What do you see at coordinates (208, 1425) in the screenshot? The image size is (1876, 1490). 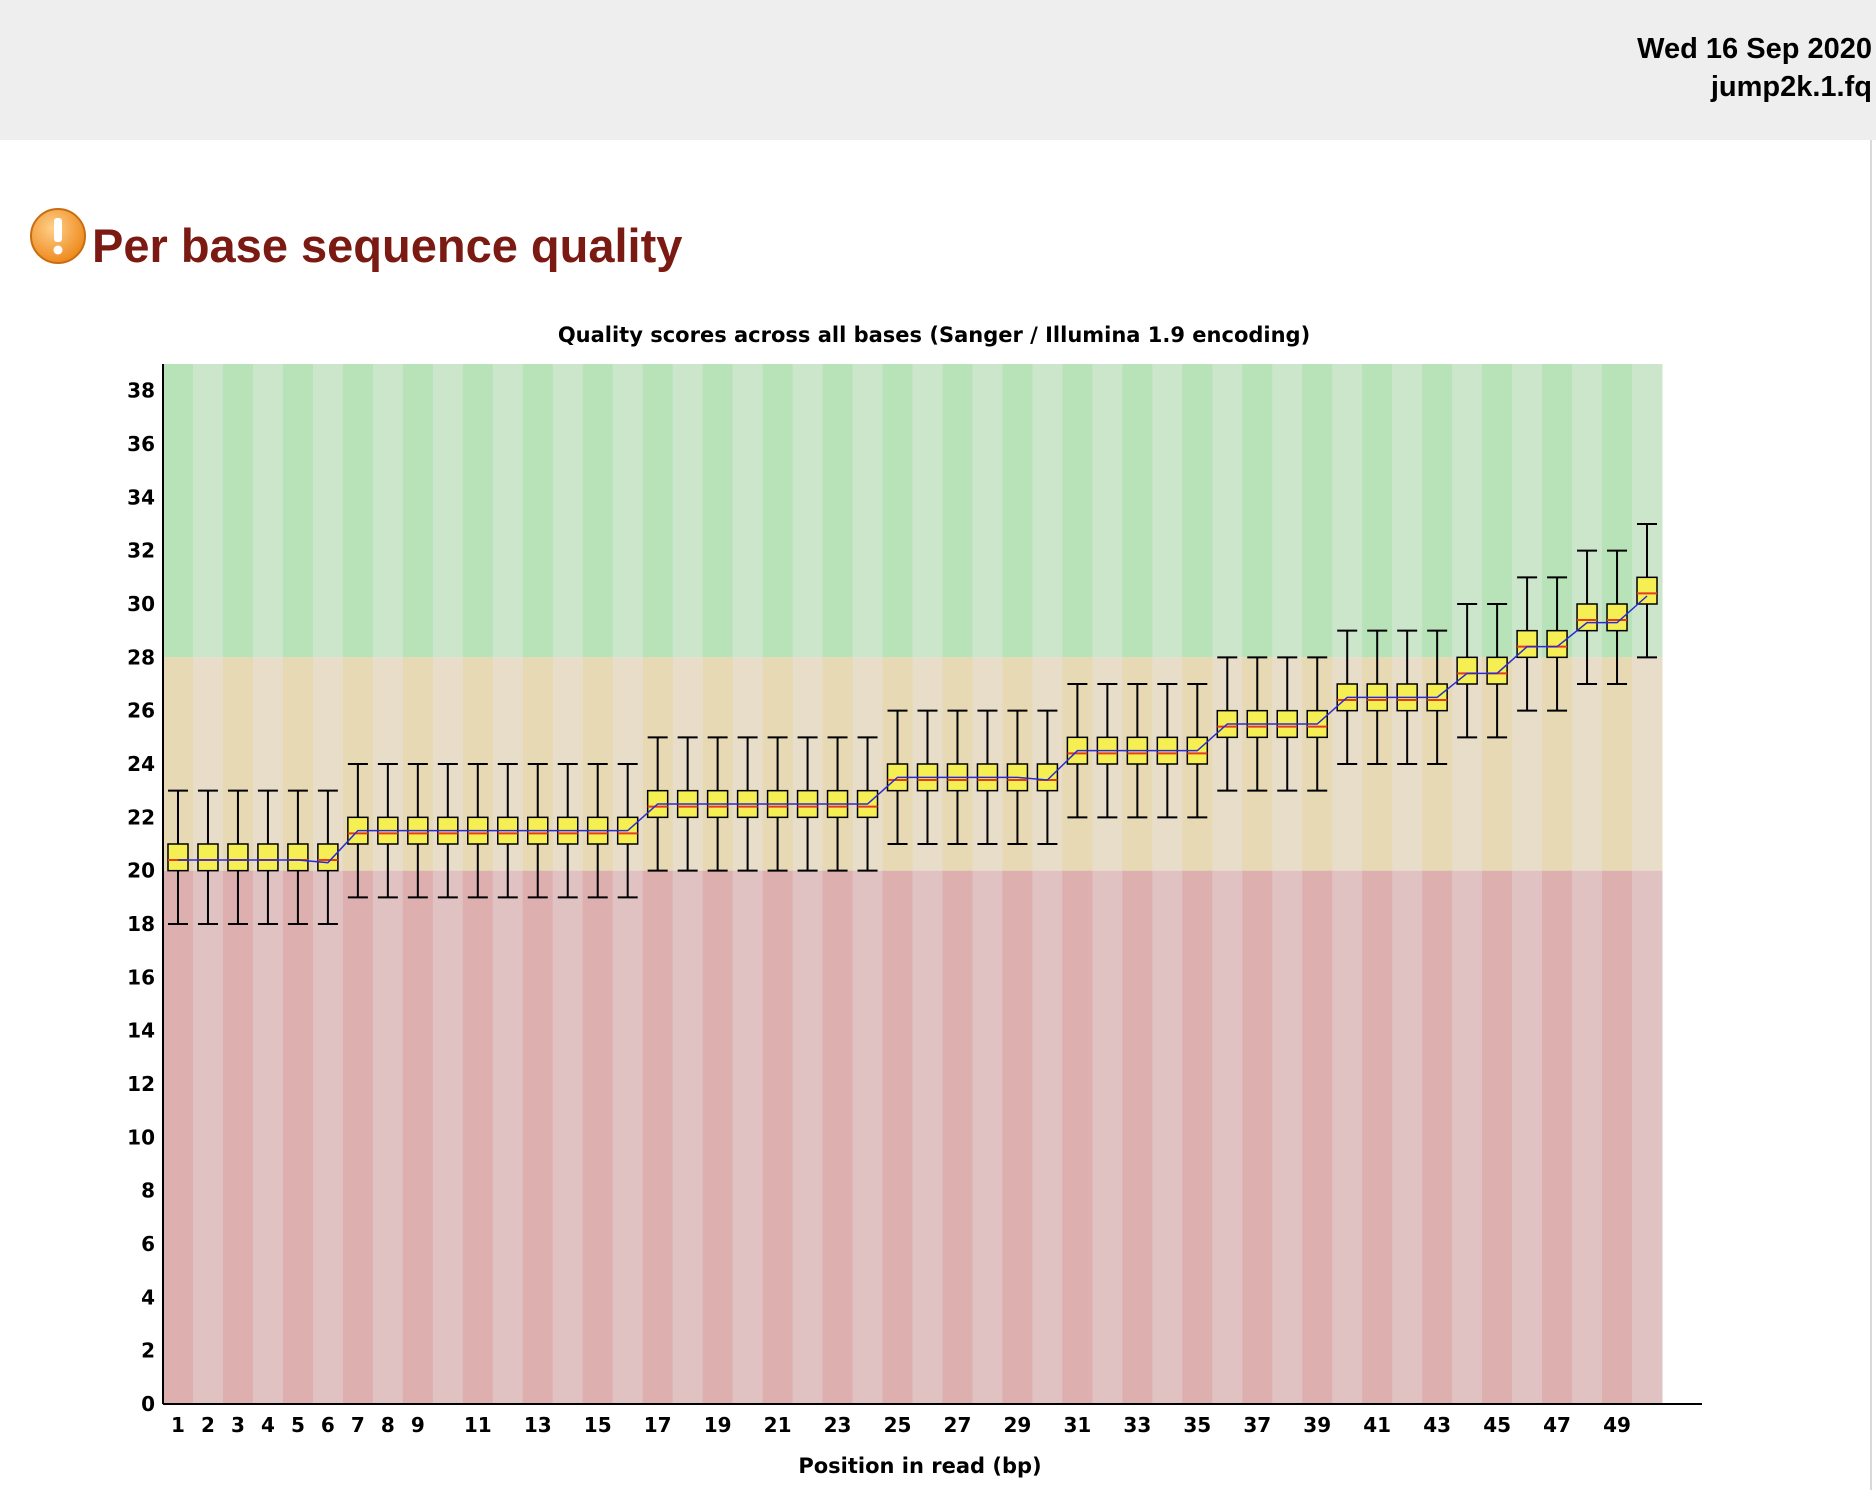 I see `x-tick-label: 2` at bounding box center [208, 1425].